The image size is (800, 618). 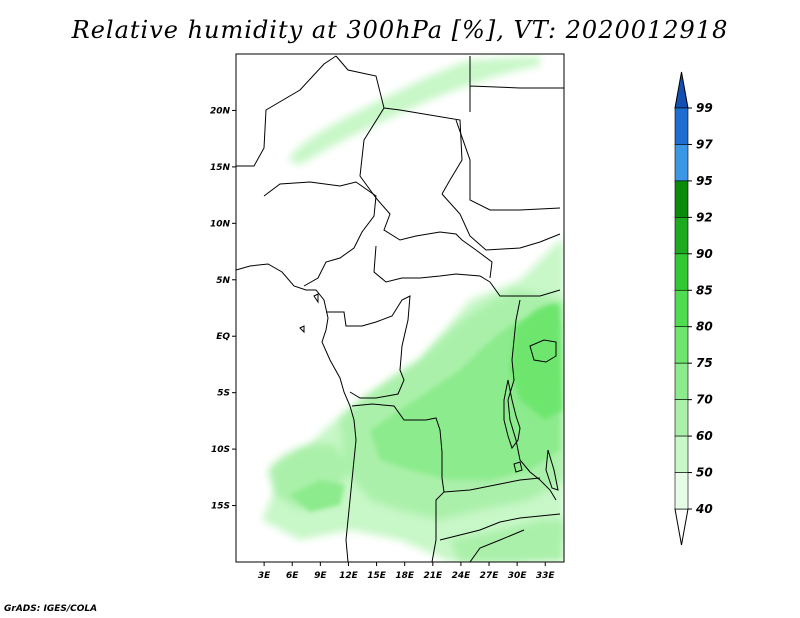 I want to click on y-tick-label: 5S, so click(x=223, y=394).